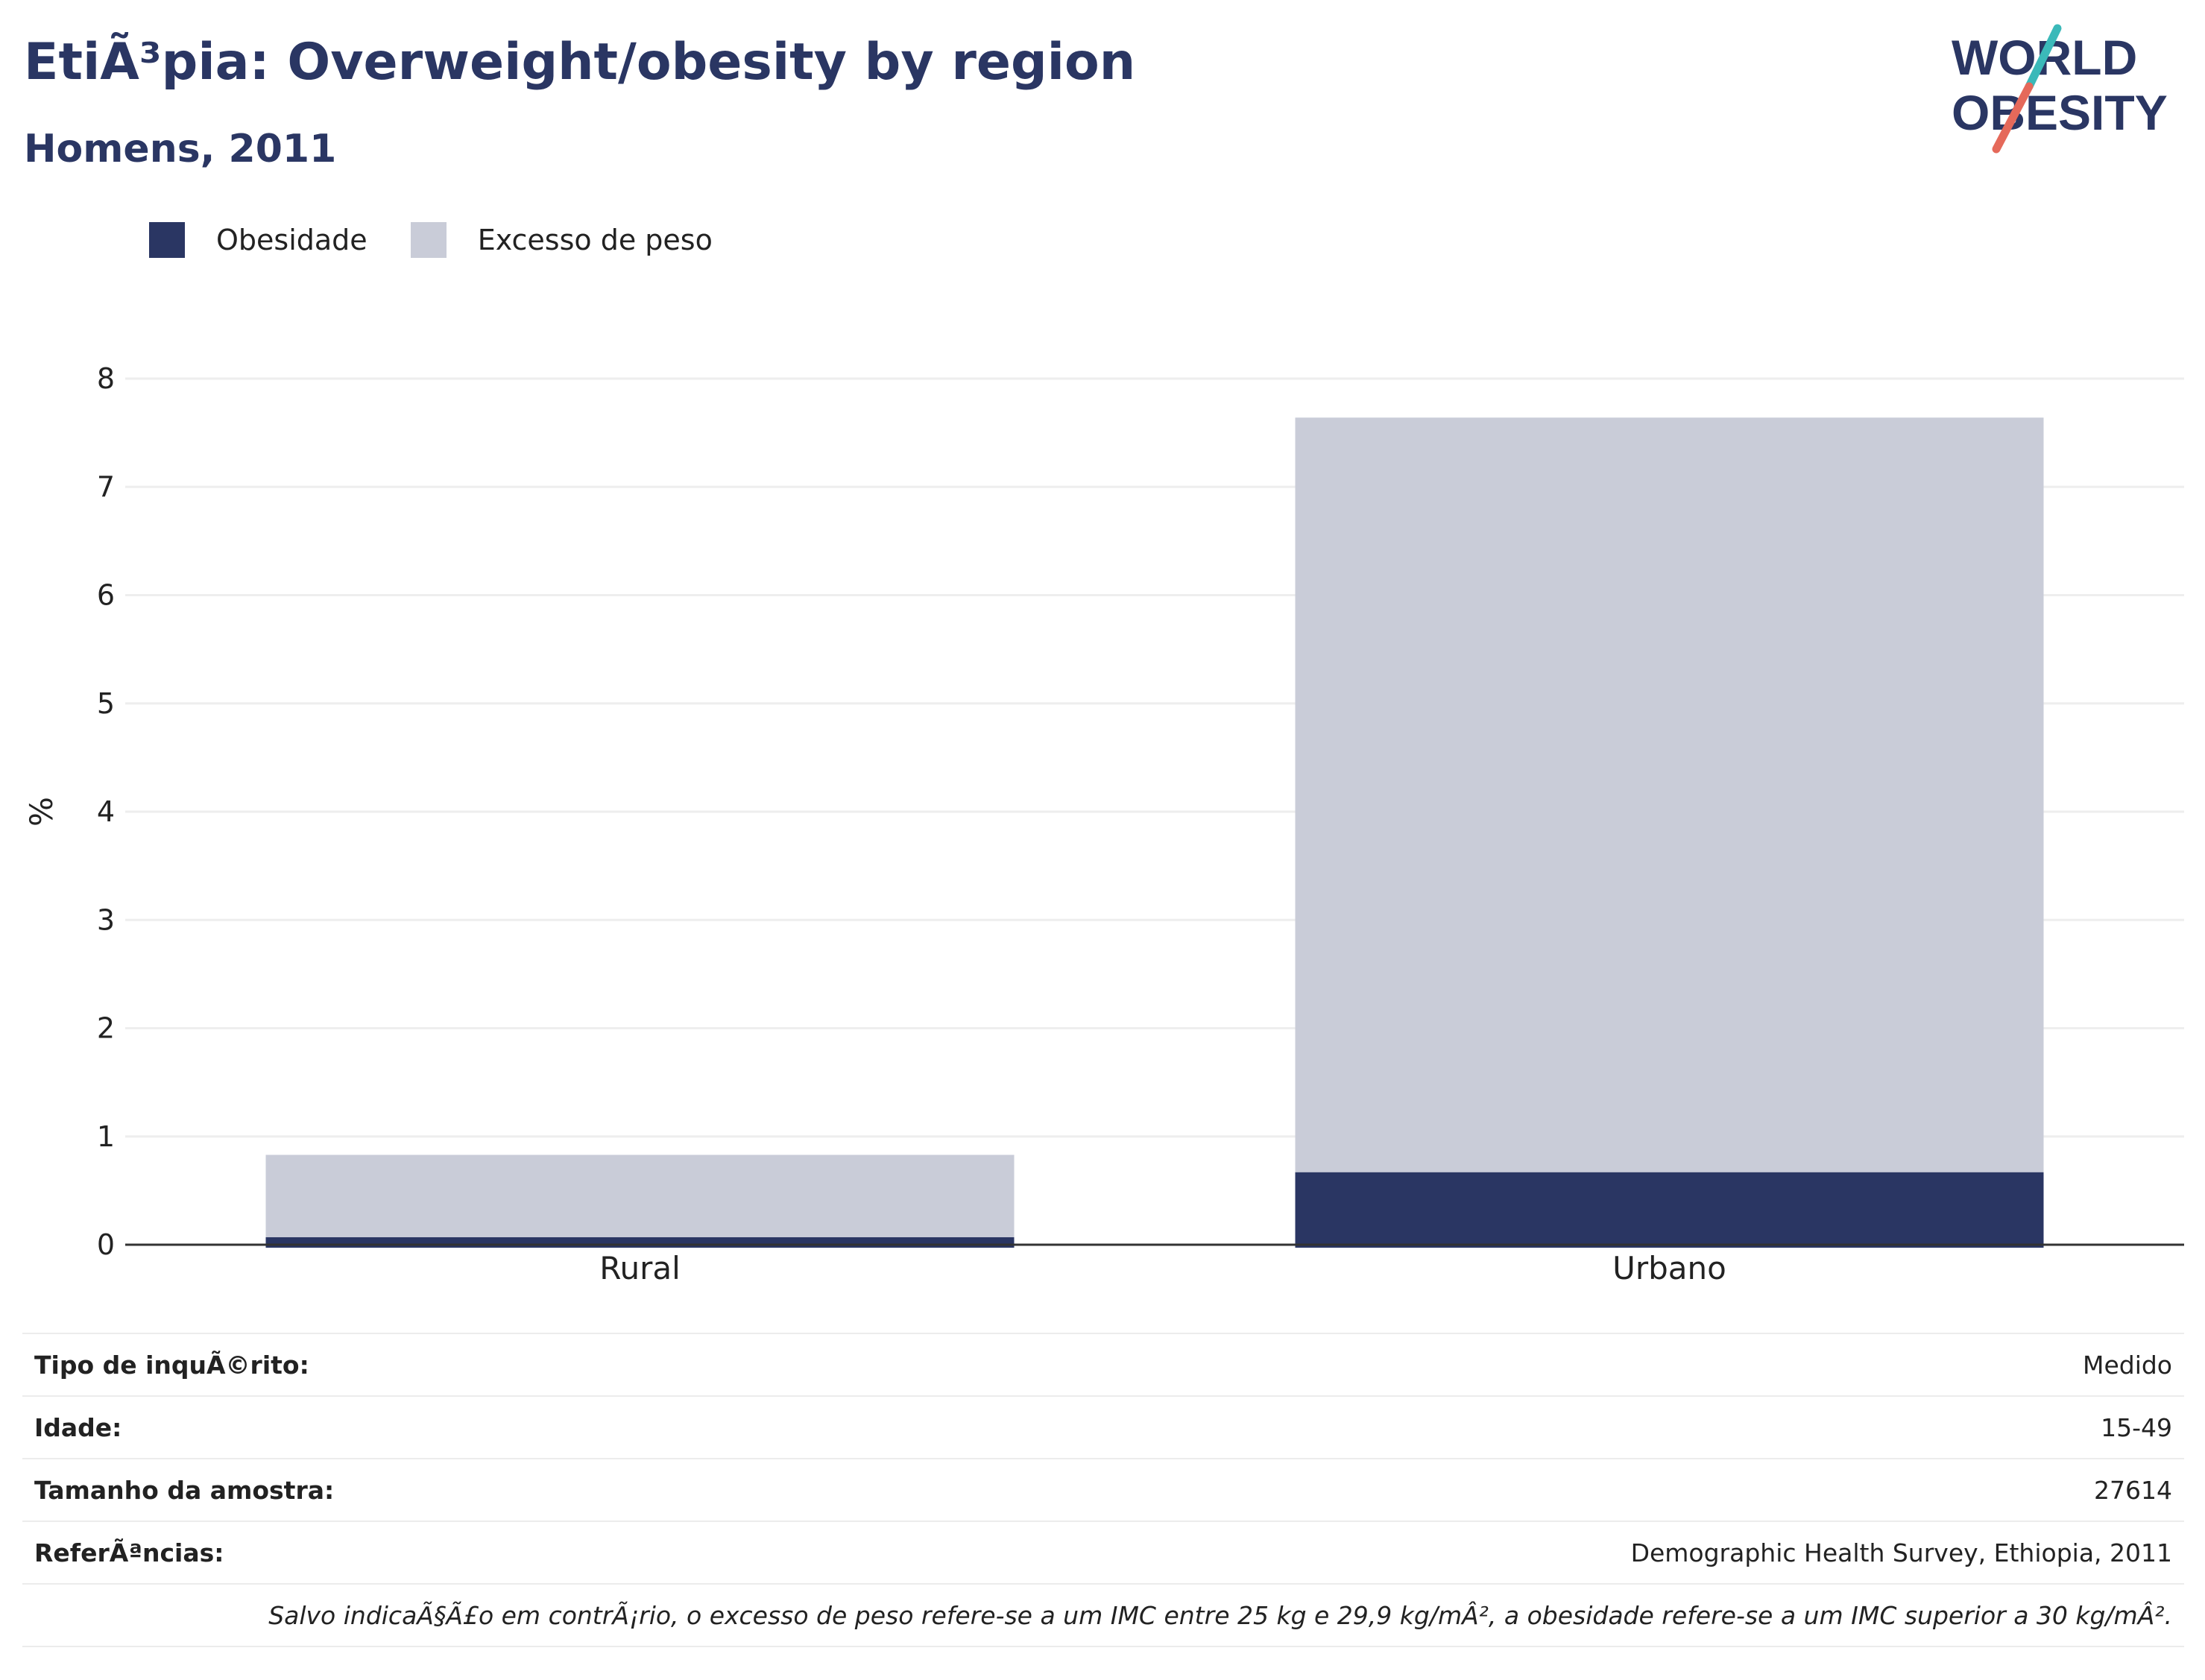 The image size is (2205, 1680). What do you see at coordinates (106, 1028) in the screenshot?
I see `y-tick-label: 2` at bounding box center [106, 1028].